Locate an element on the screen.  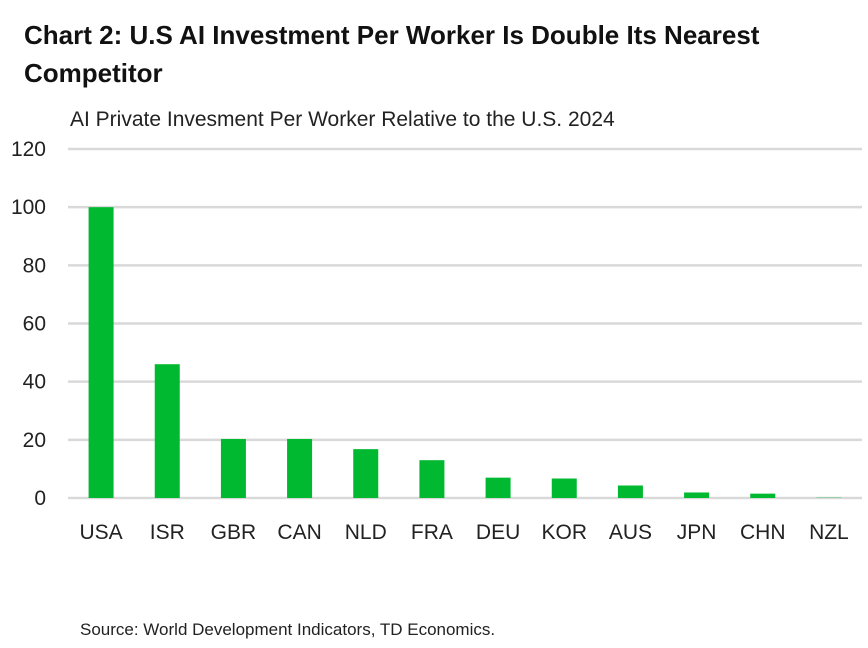
x-tick-label: USA is located at coordinates (100, 532).